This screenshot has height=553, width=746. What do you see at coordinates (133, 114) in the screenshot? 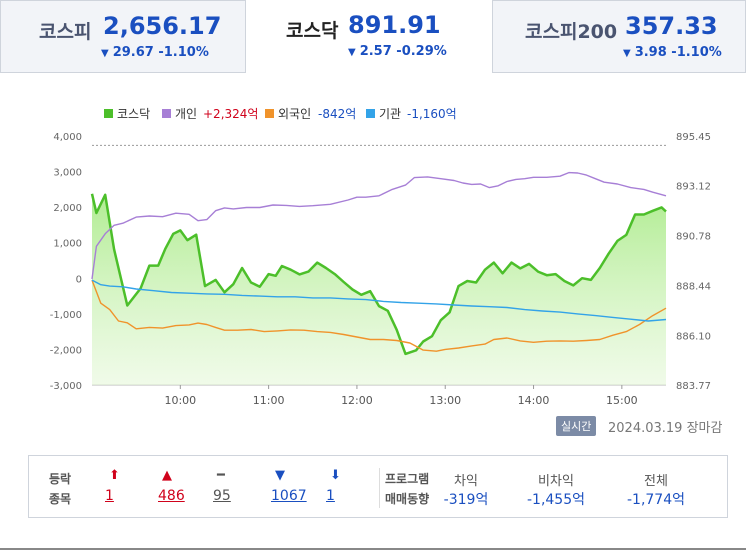
I see `legend-label: 코스닥` at bounding box center [133, 114].